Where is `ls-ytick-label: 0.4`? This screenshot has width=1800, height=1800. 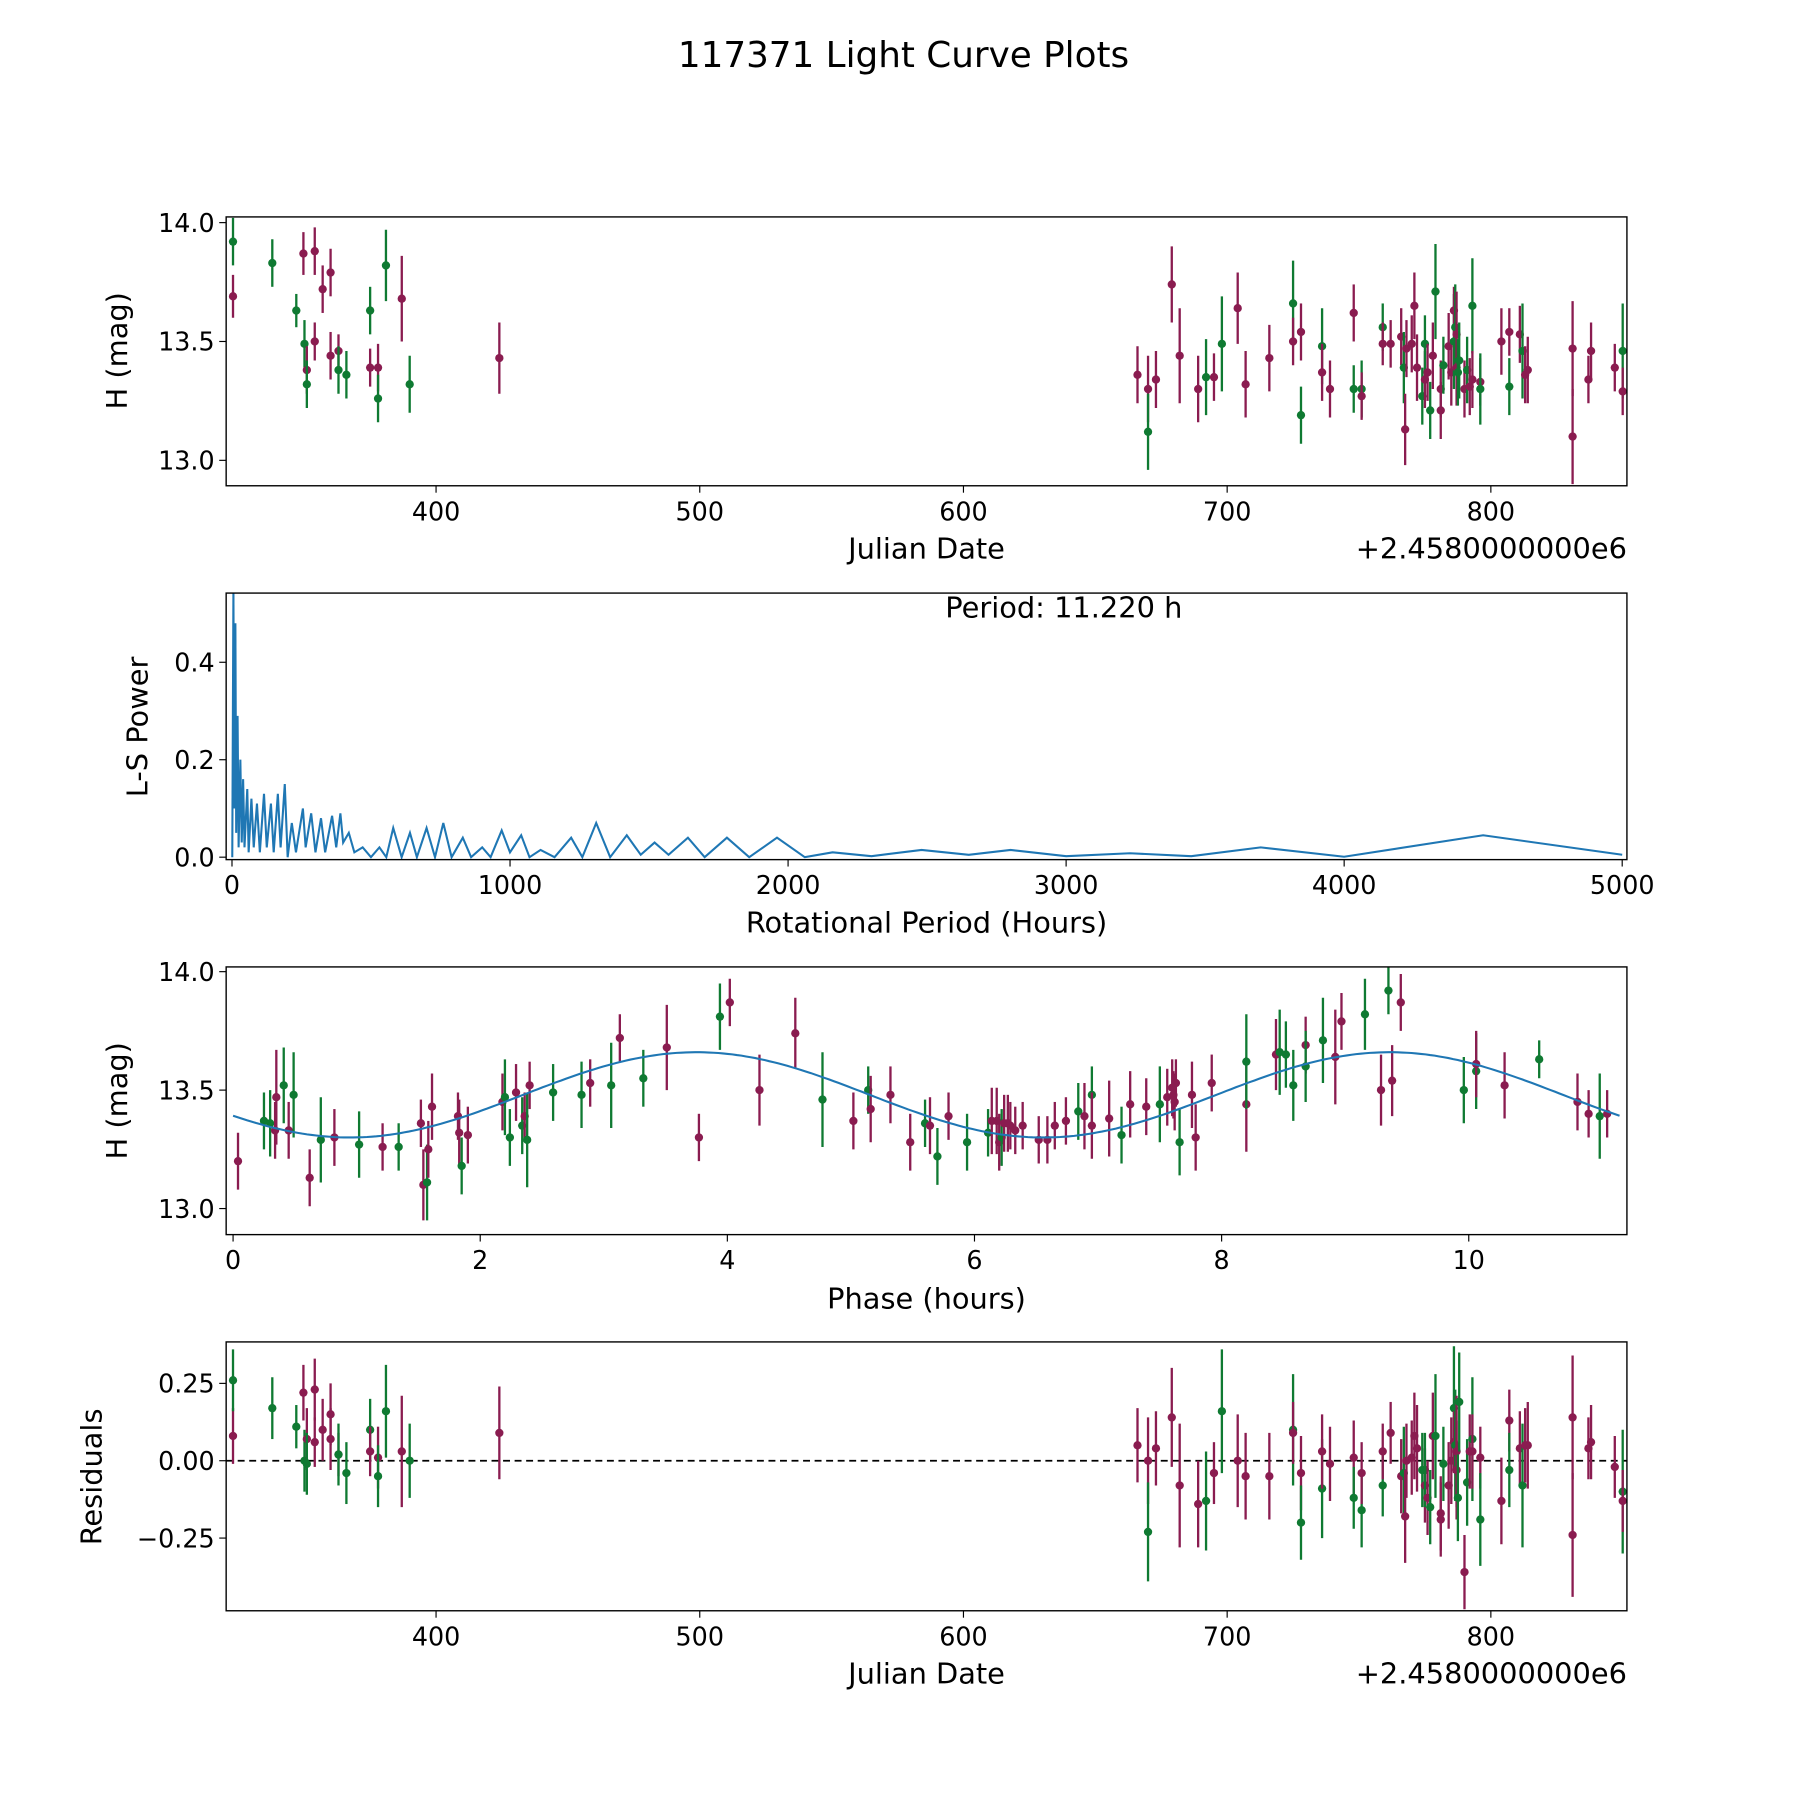
ls-ytick-label: 0.4 is located at coordinates (194, 663).